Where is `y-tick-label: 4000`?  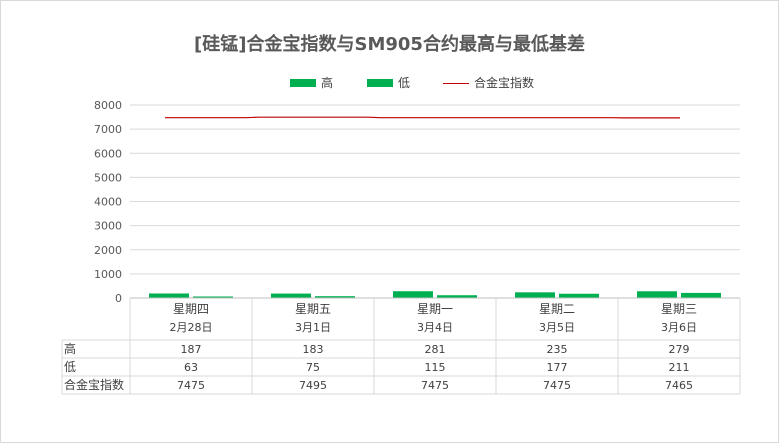
y-tick-label: 4000 is located at coordinates (108, 202).